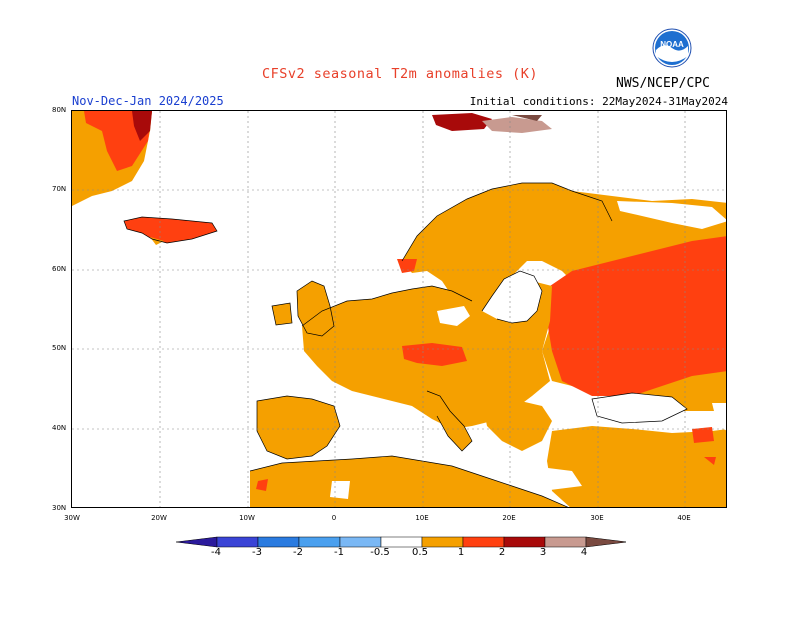  What do you see at coordinates (639, 408) in the screenshot?
I see `black-sea` at bounding box center [639, 408].